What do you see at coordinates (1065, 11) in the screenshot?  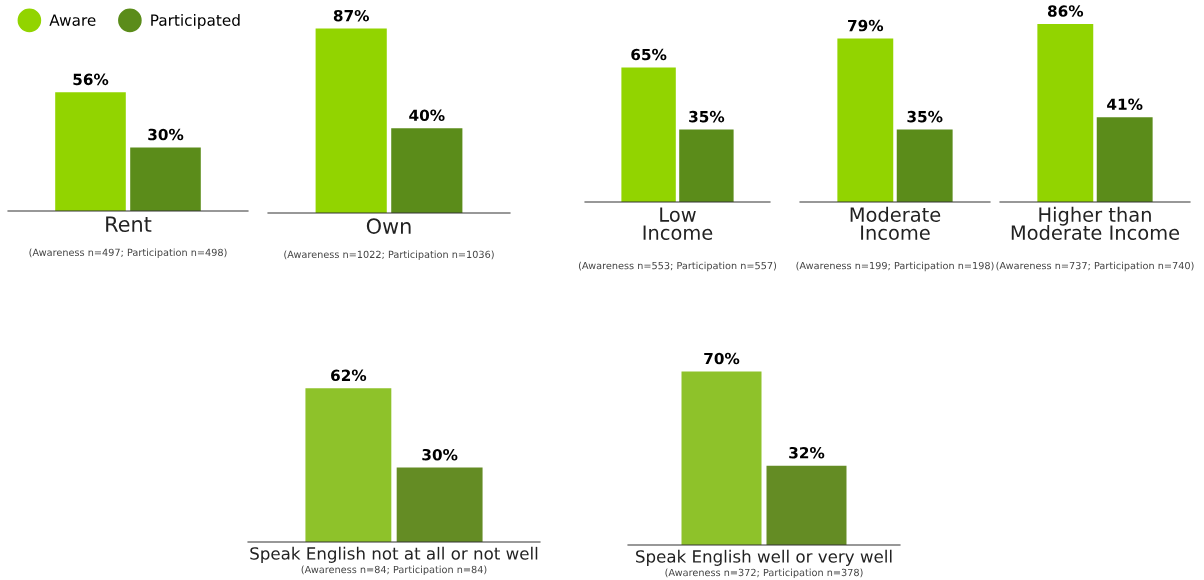 I see `data-label: 86%` at bounding box center [1065, 11].